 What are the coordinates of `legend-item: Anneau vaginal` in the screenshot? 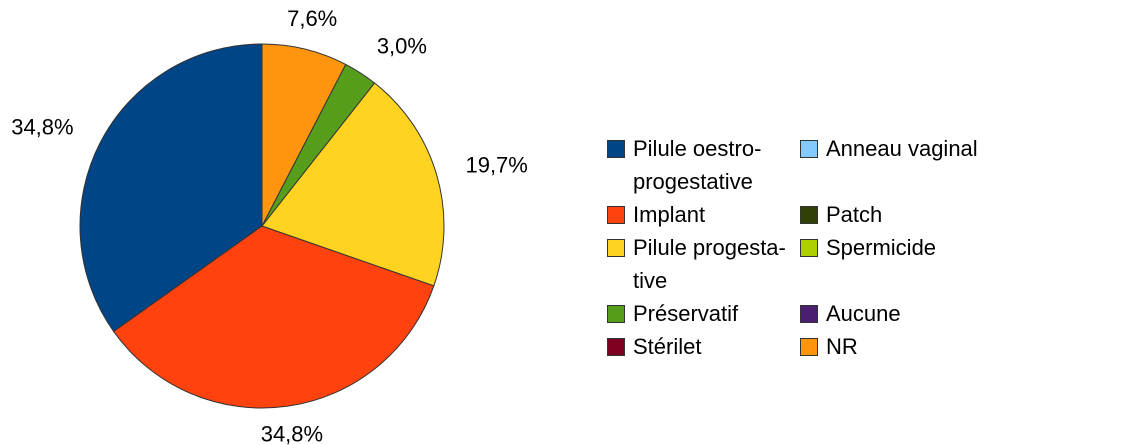 It's located at (950, 165).